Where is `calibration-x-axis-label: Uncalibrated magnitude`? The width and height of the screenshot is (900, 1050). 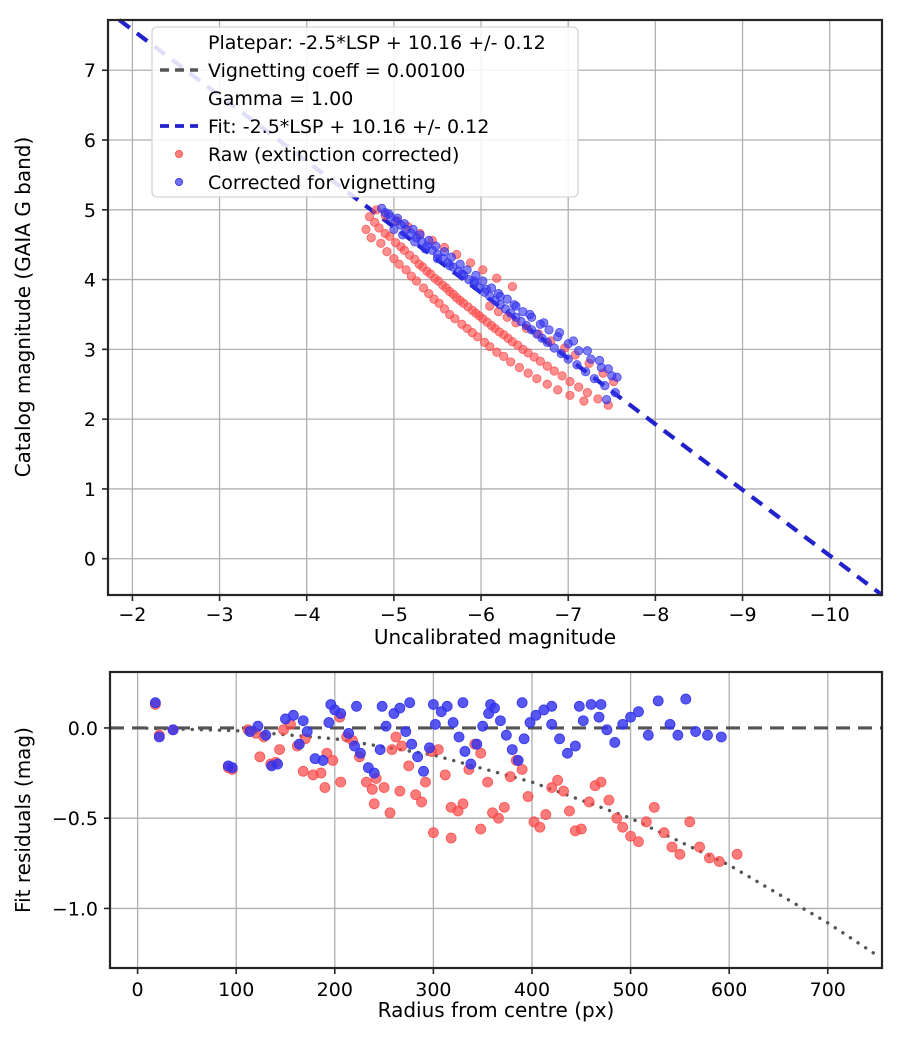 calibration-x-axis-label: Uncalibrated magnitude is located at coordinates (495, 637).